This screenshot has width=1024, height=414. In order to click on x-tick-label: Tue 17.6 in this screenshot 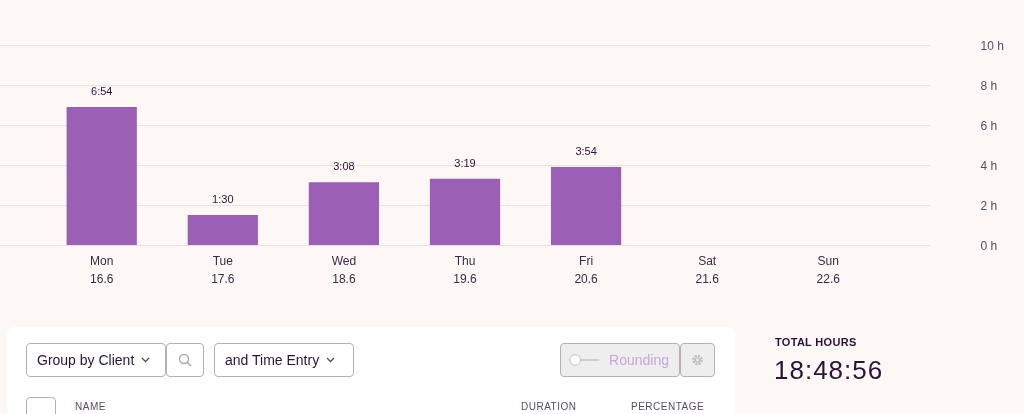, I will do `click(223, 269)`.